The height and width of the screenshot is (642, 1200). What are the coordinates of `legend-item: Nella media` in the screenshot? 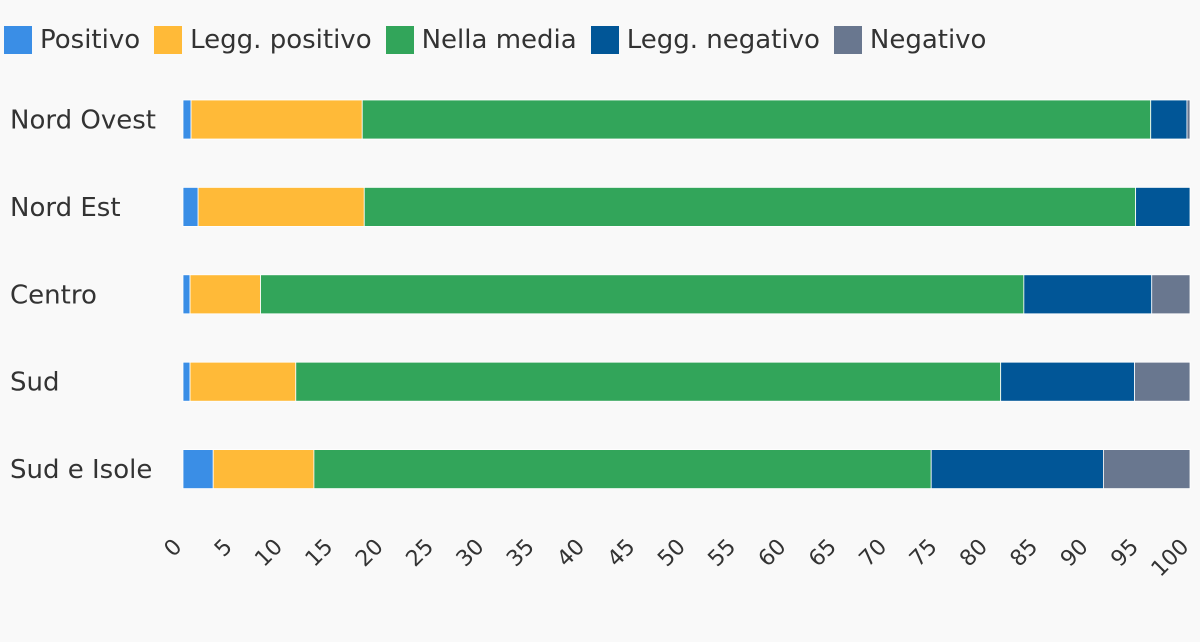 It's located at (481, 40).